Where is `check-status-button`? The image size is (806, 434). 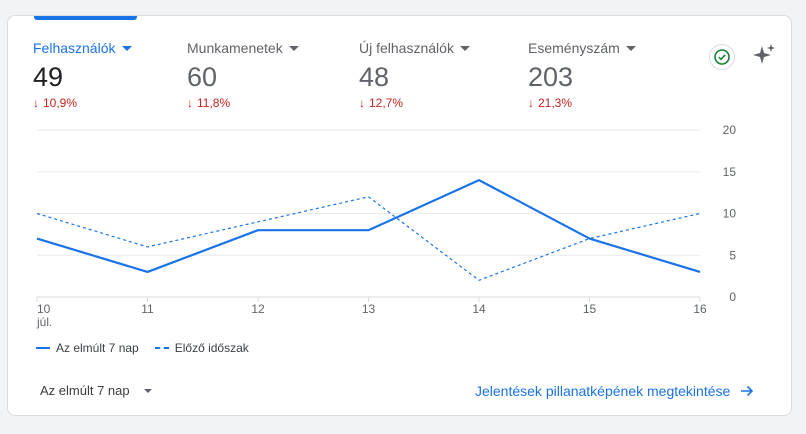
check-status-button is located at coordinates (722, 57).